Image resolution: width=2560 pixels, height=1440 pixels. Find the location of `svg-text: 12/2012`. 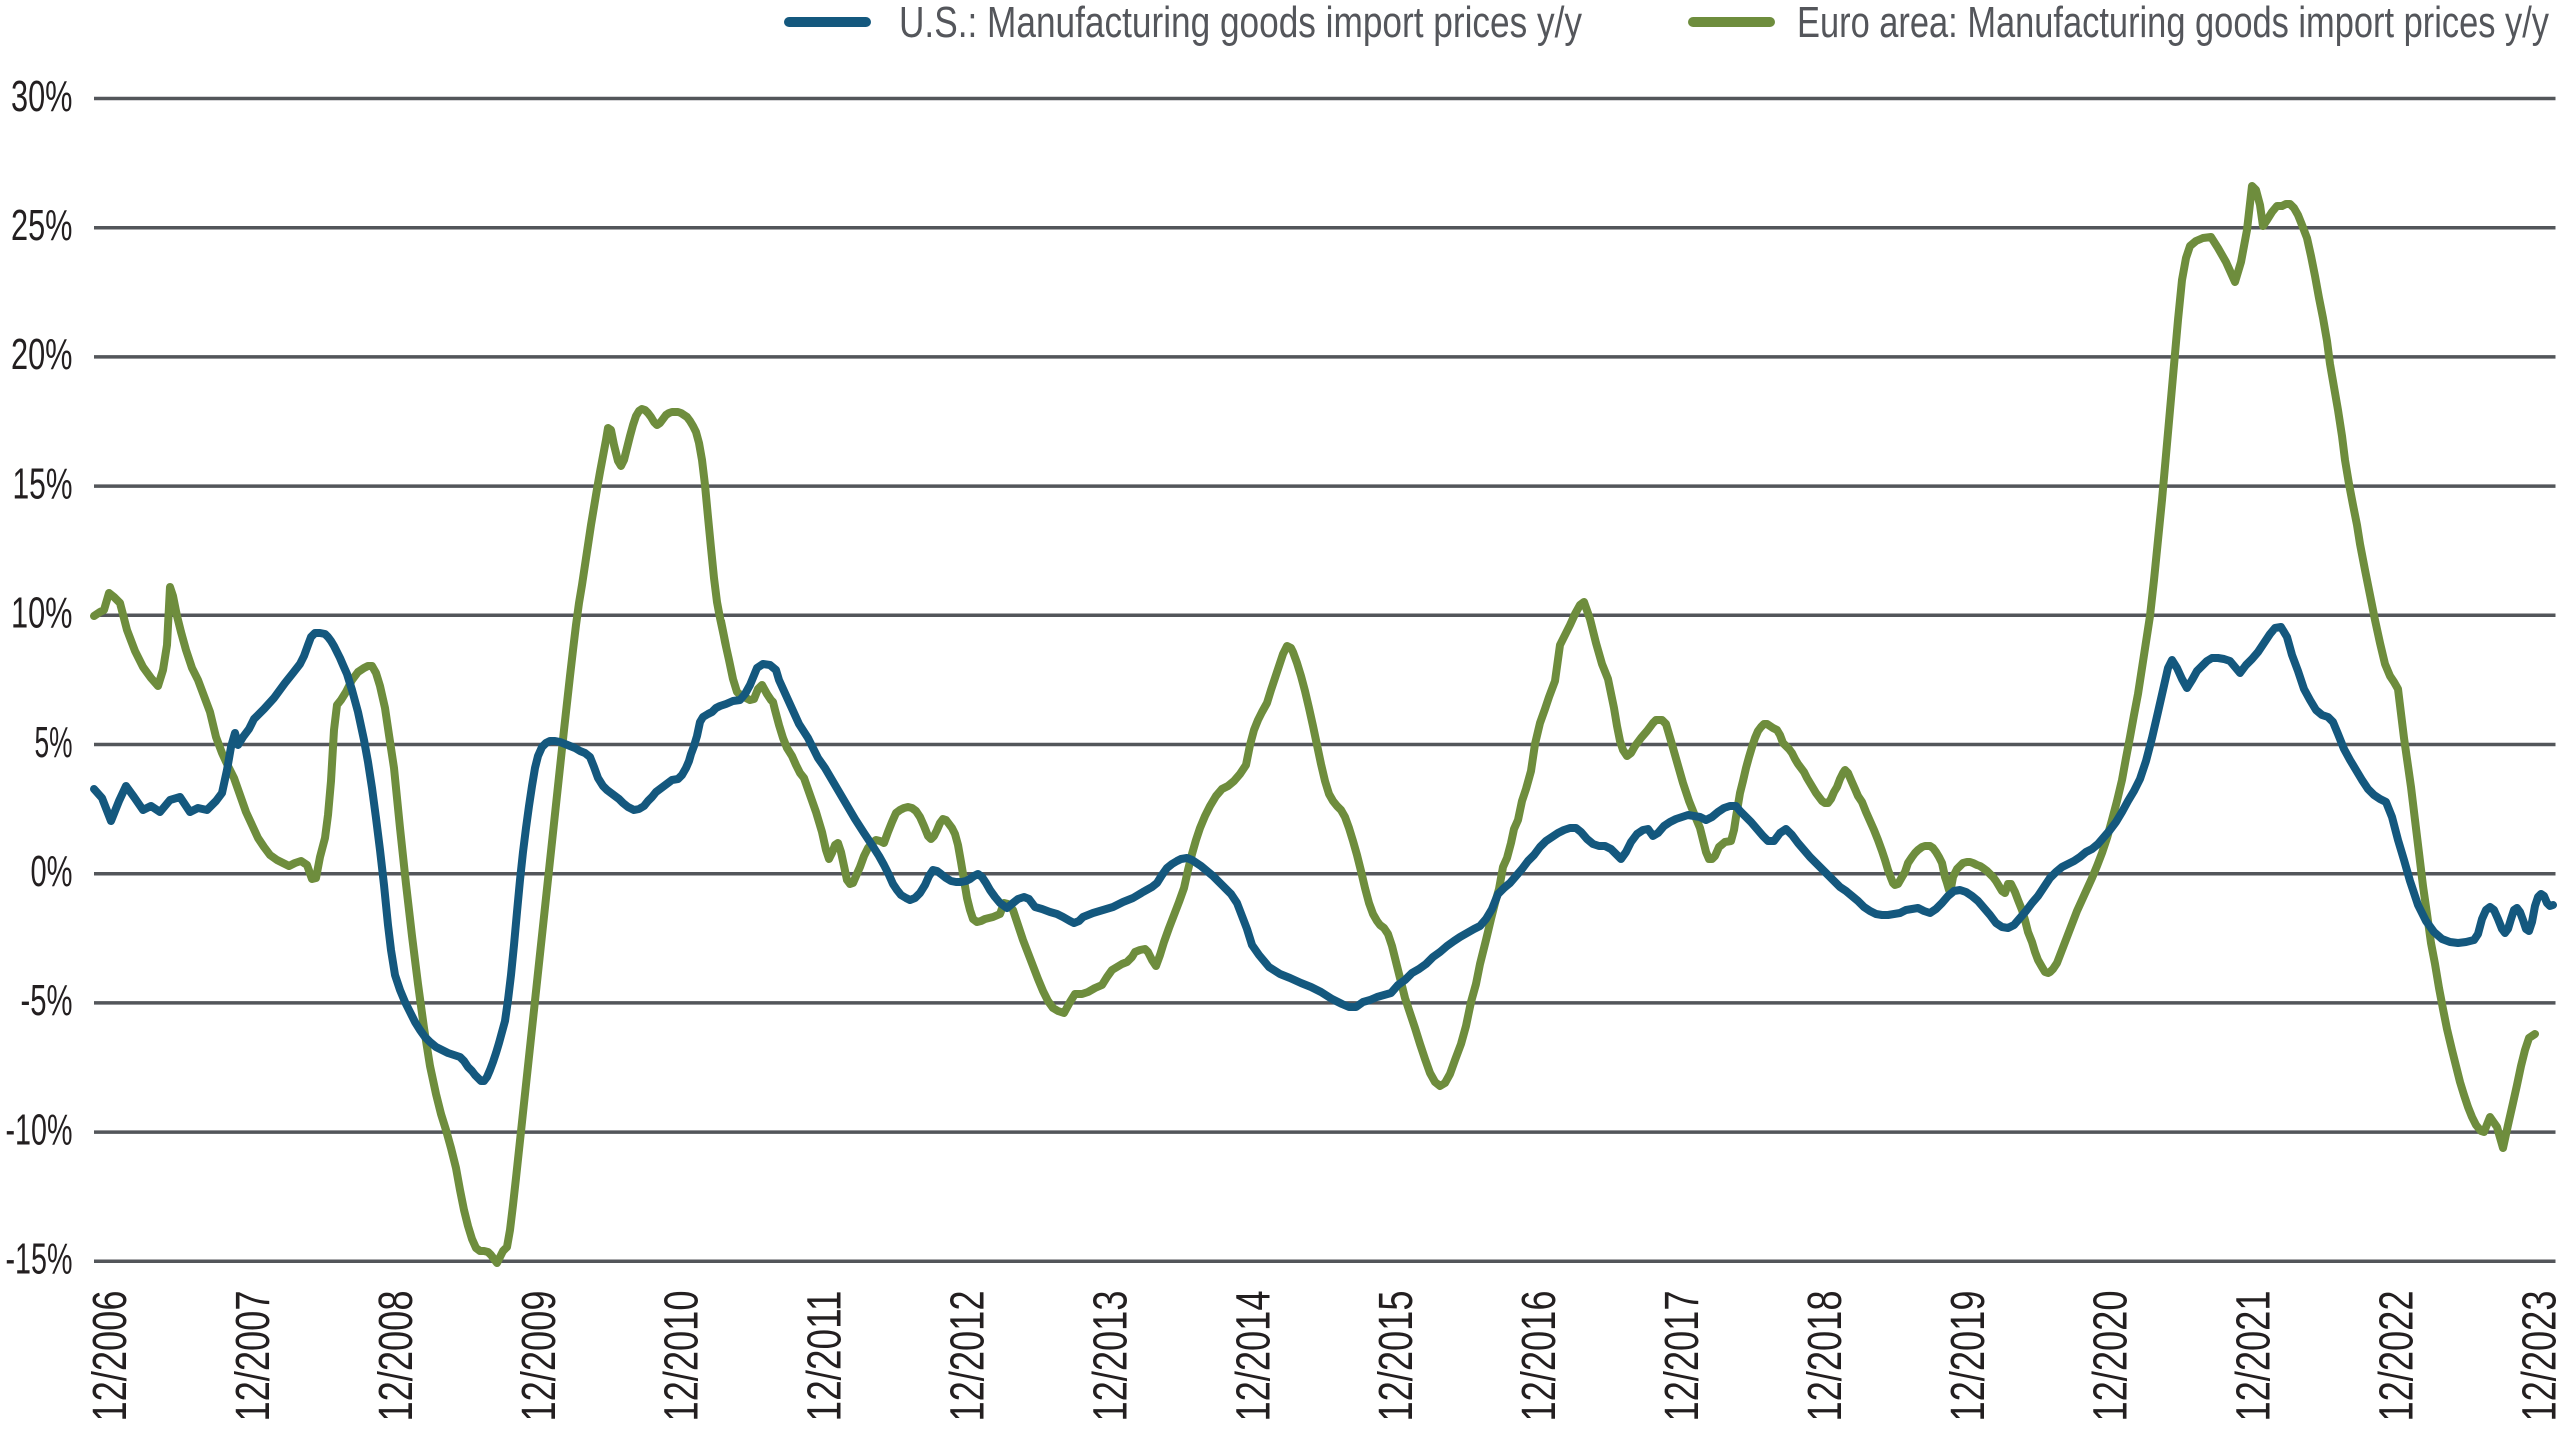

svg-text: 12/2012 is located at coordinates (968, 1356).